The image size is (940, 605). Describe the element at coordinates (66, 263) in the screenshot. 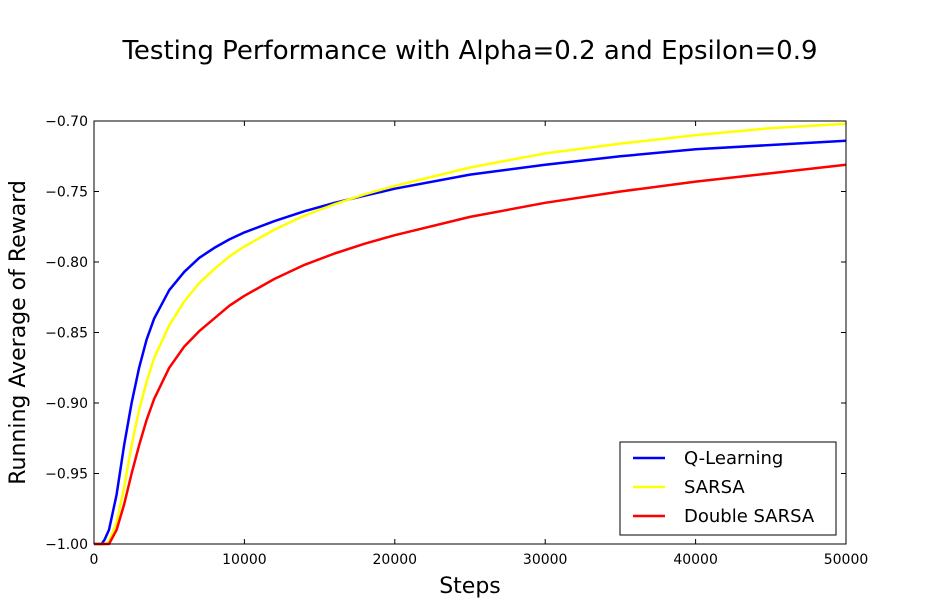

I see `y-tick-label: −0.80` at that location.